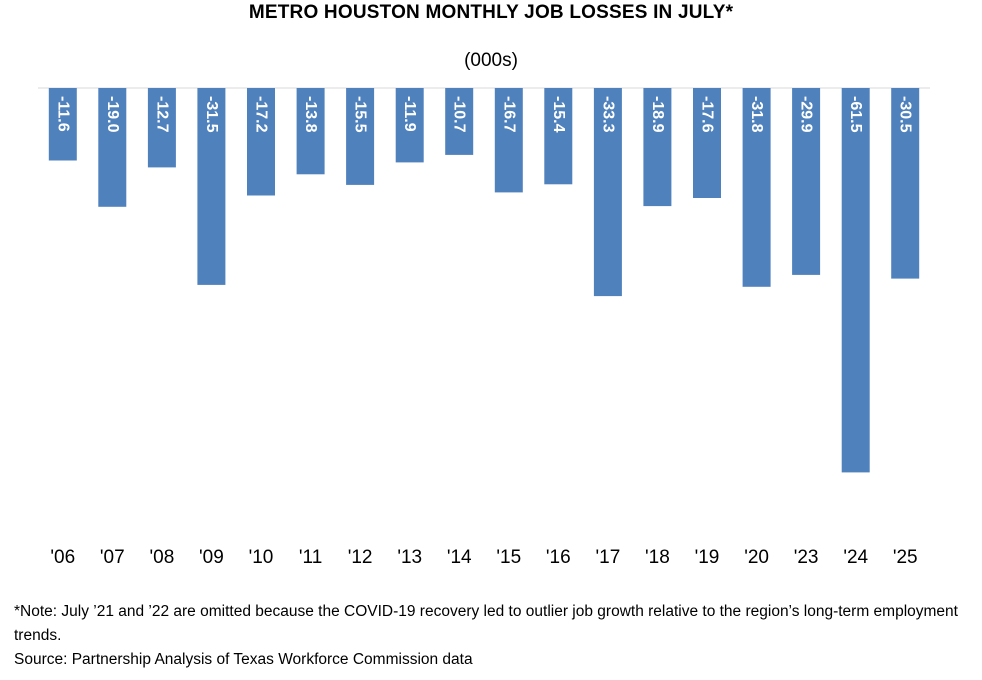  What do you see at coordinates (409, 557) in the screenshot?
I see `x-tick-label: '13` at bounding box center [409, 557].